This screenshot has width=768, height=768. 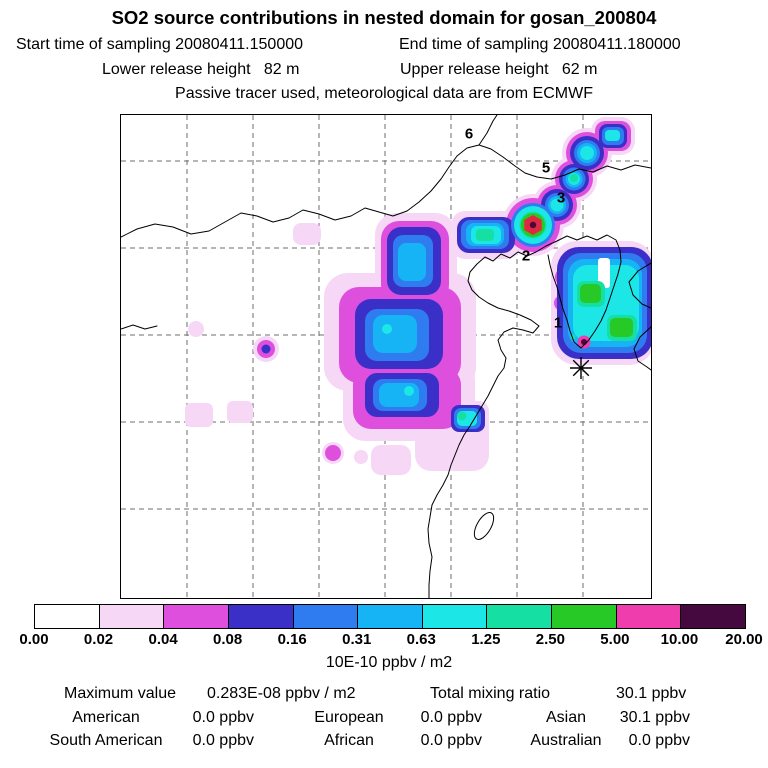 I want to click on trajectory-point-label: 3, so click(x=561, y=198).